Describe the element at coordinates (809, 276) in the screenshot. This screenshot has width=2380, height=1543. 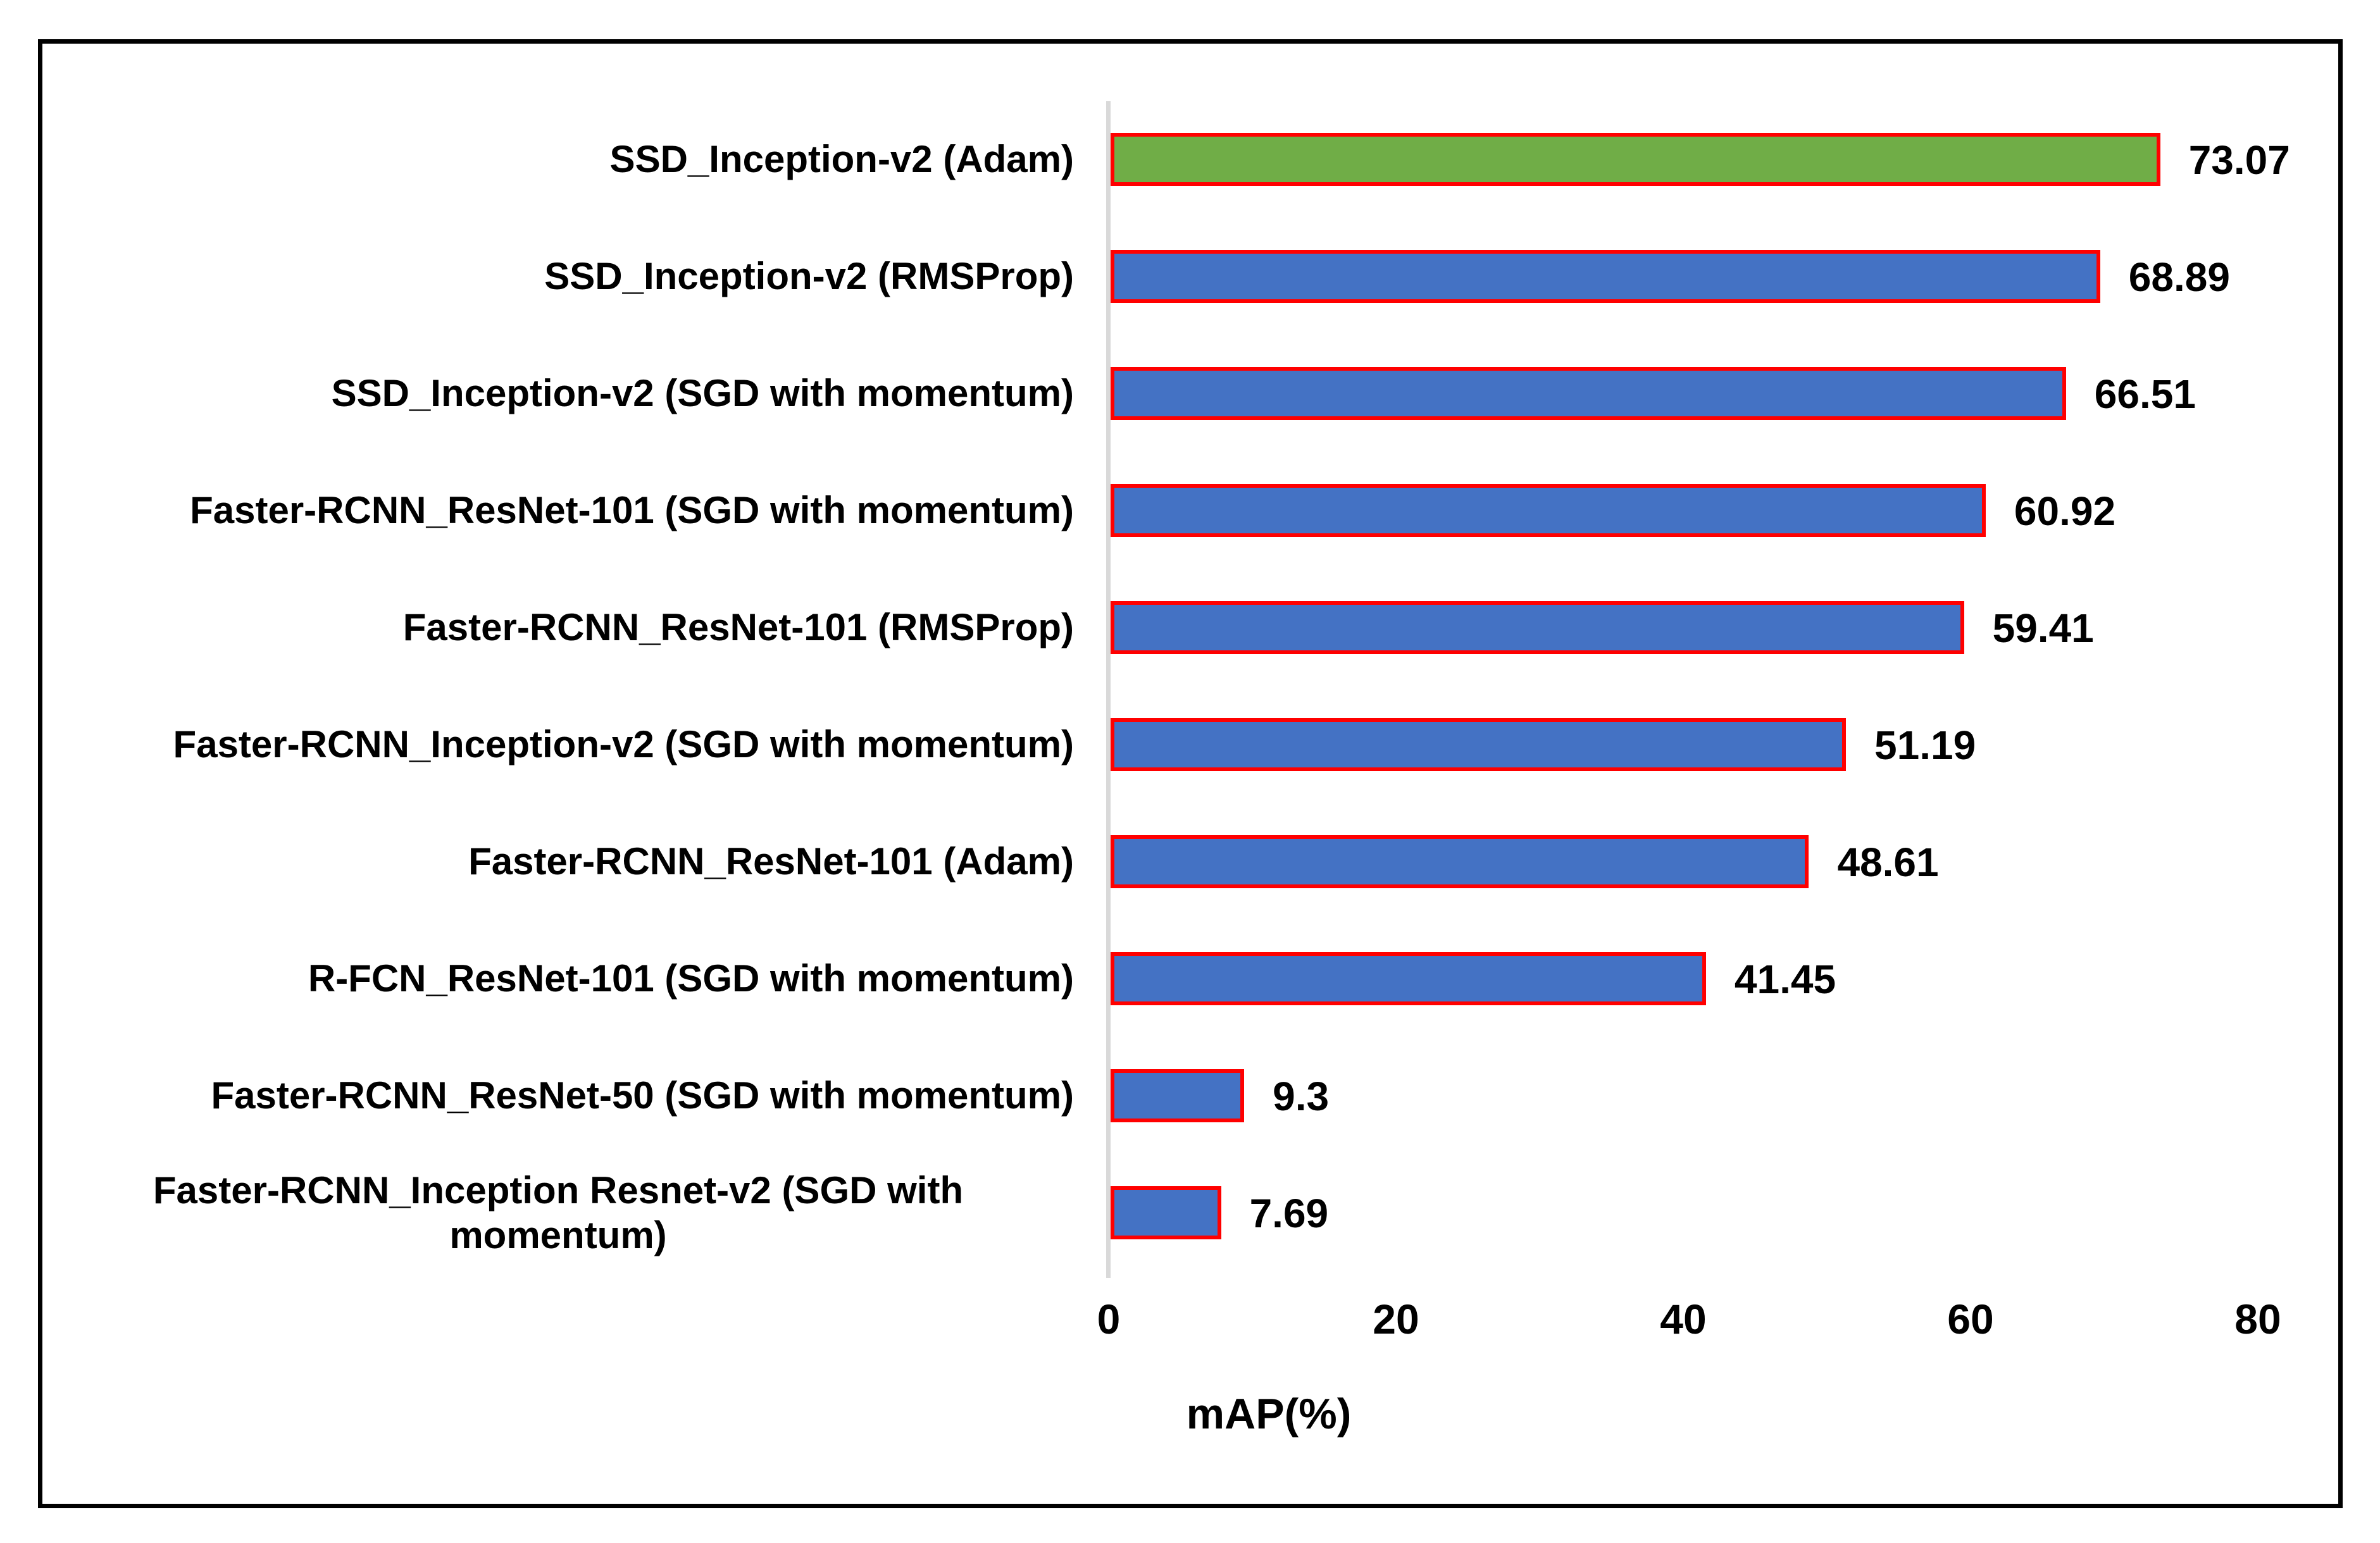
I see `category-label: SSD_Inception-v2 (RMSProp)` at that location.